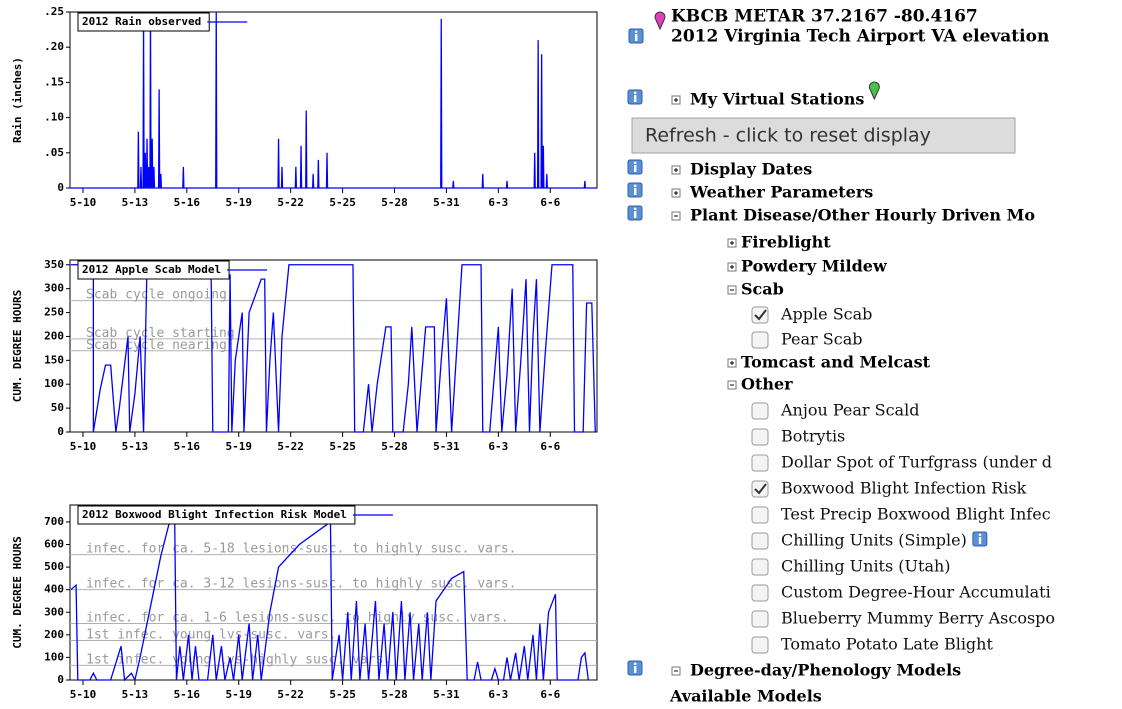 The width and height of the screenshot is (1122, 709). What do you see at coordinates (814, 266) in the screenshot?
I see `tree-label: Powdery Mildew` at bounding box center [814, 266].